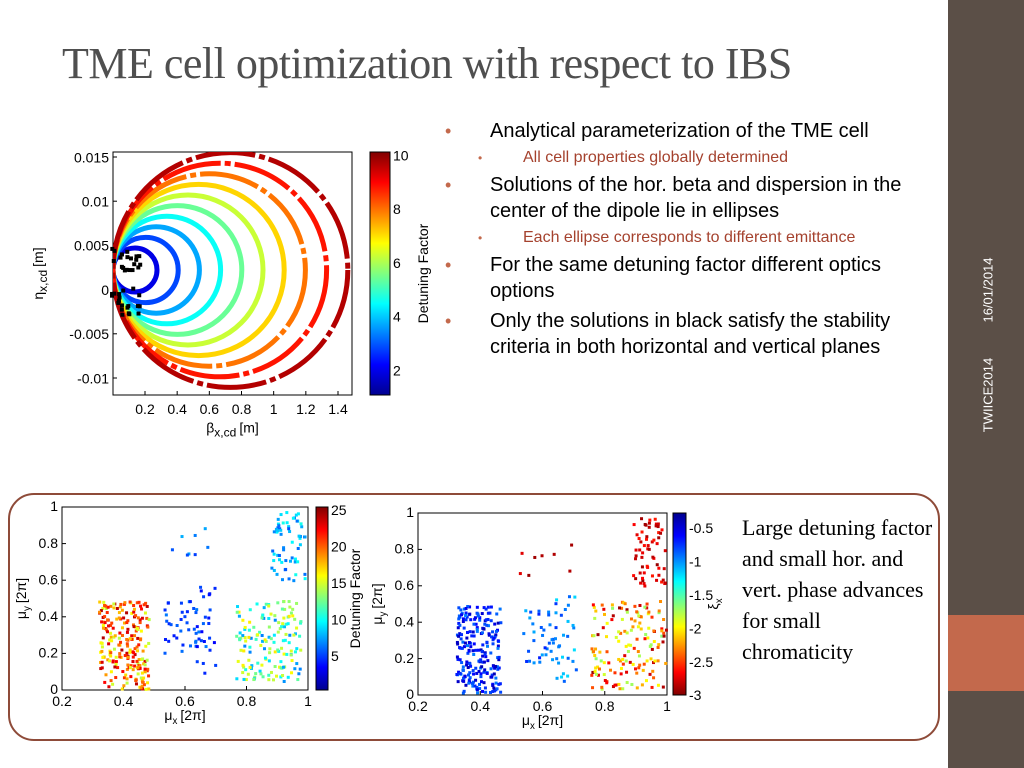  What do you see at coordinates (248, 428) in the screenshot?
I see `label-unit: [m]` at bounding box center [248, 428].